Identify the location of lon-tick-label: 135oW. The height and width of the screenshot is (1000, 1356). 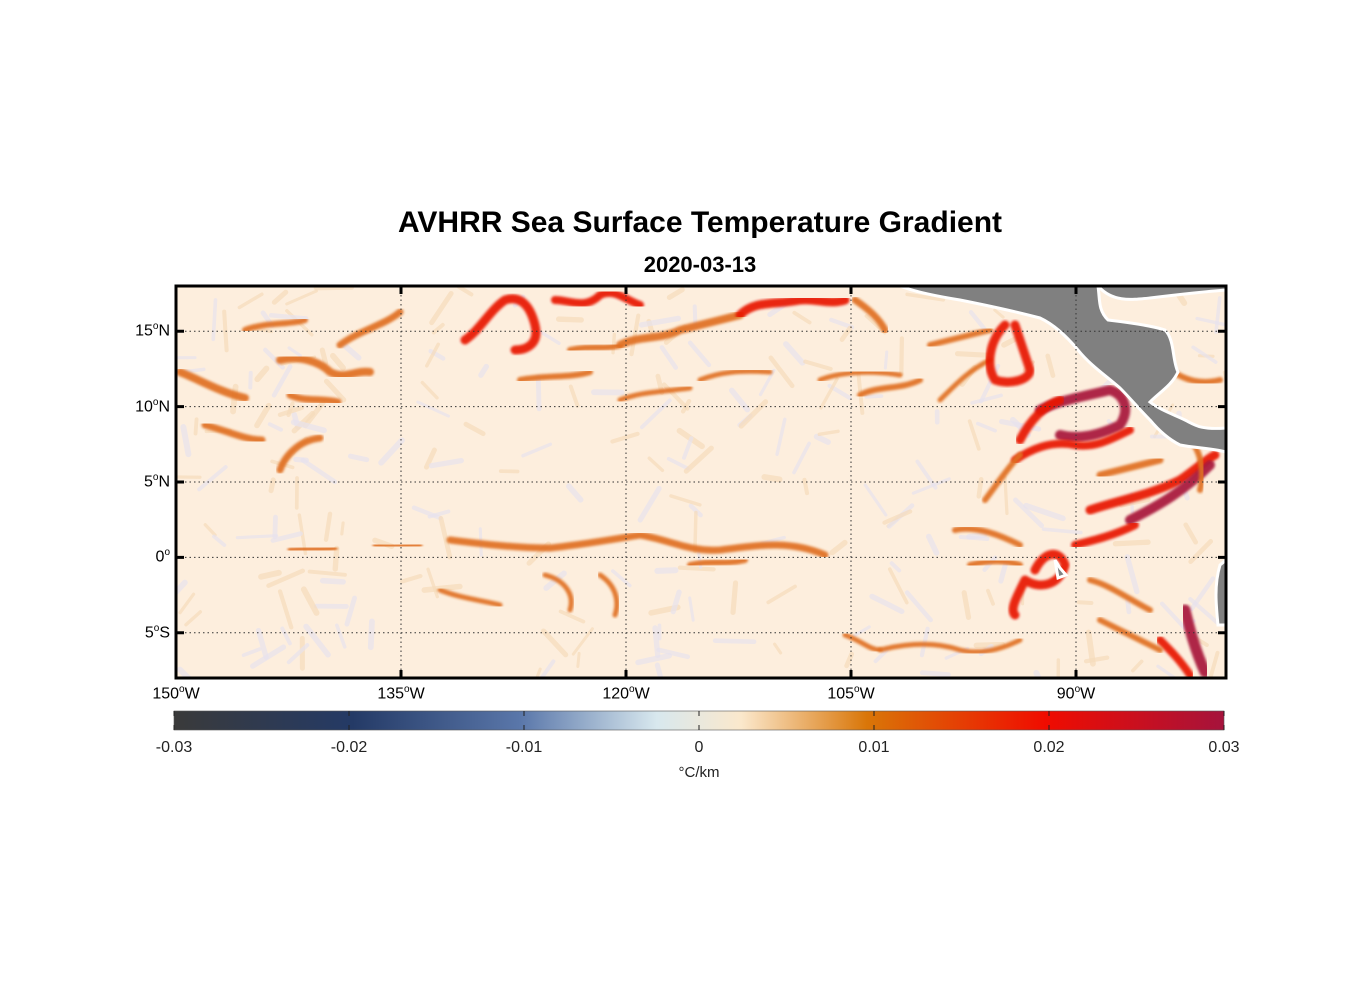
(401, 693).